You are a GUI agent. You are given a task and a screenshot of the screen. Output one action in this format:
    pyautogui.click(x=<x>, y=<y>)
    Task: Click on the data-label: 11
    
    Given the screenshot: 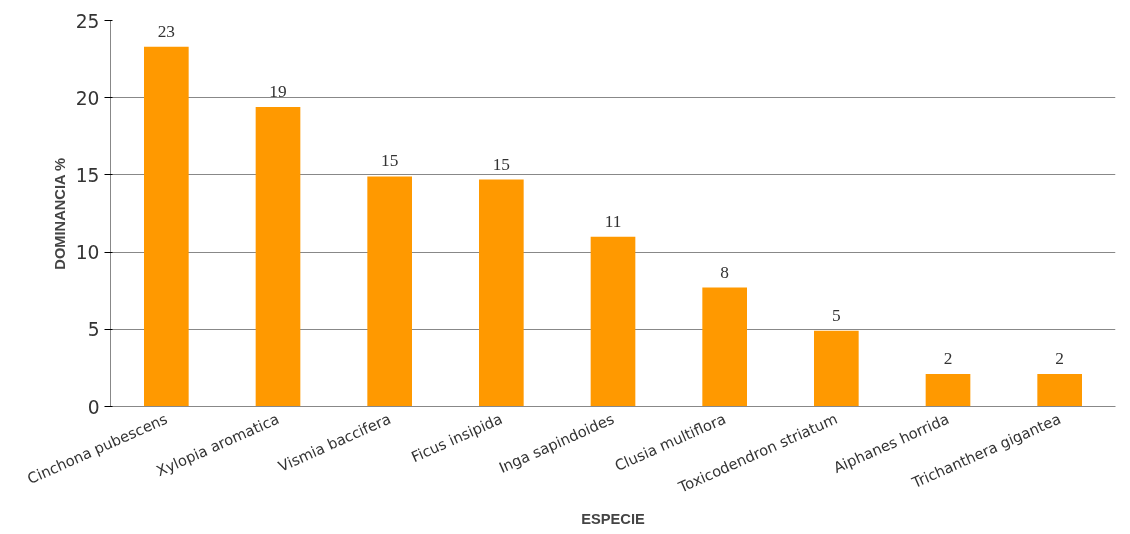 What is the action you would take?
    pyautogui.click(x=613, y=221)
    